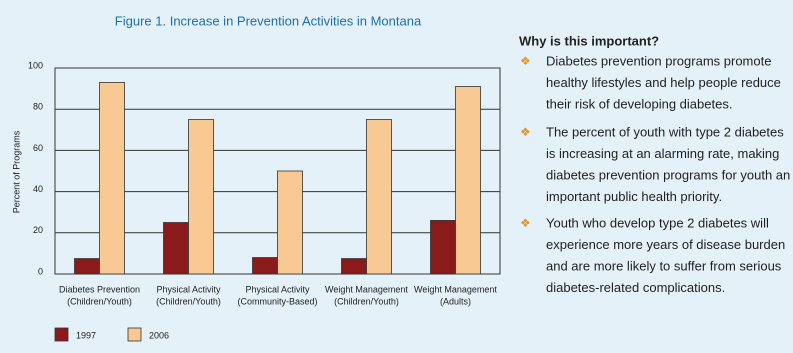 The image size is (793, 353). I want to click on y-tick-label: 60, so click(38, 148).